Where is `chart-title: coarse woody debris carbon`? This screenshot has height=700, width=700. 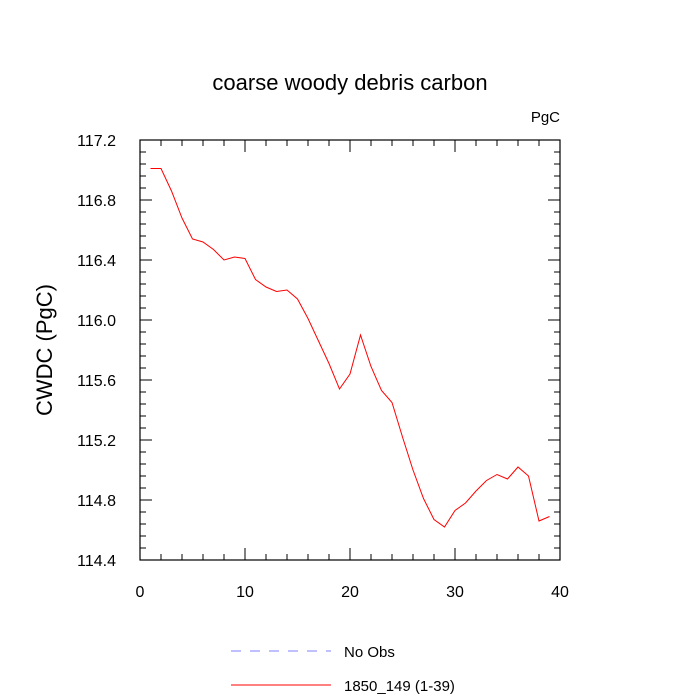
chart-title: coarse woody debris carbon is located at coordinates (349, 82).